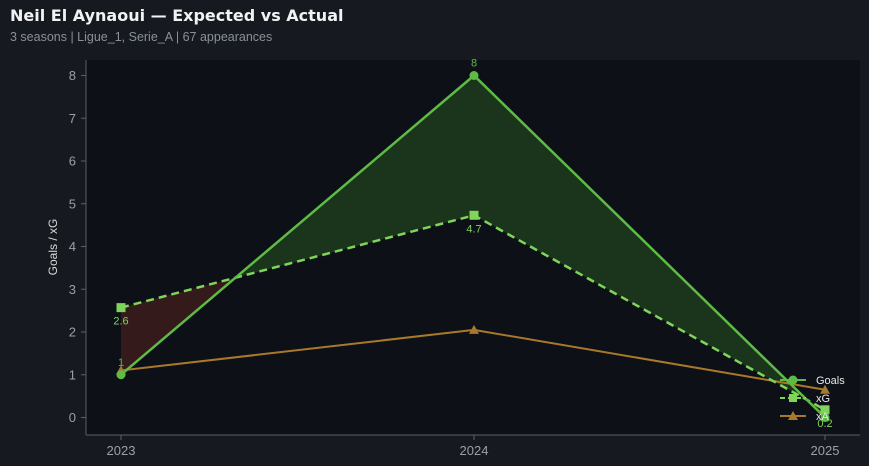 This screenshot has height=466, width=869. I want to click on goals-data-label: 8, so click(474, 64).